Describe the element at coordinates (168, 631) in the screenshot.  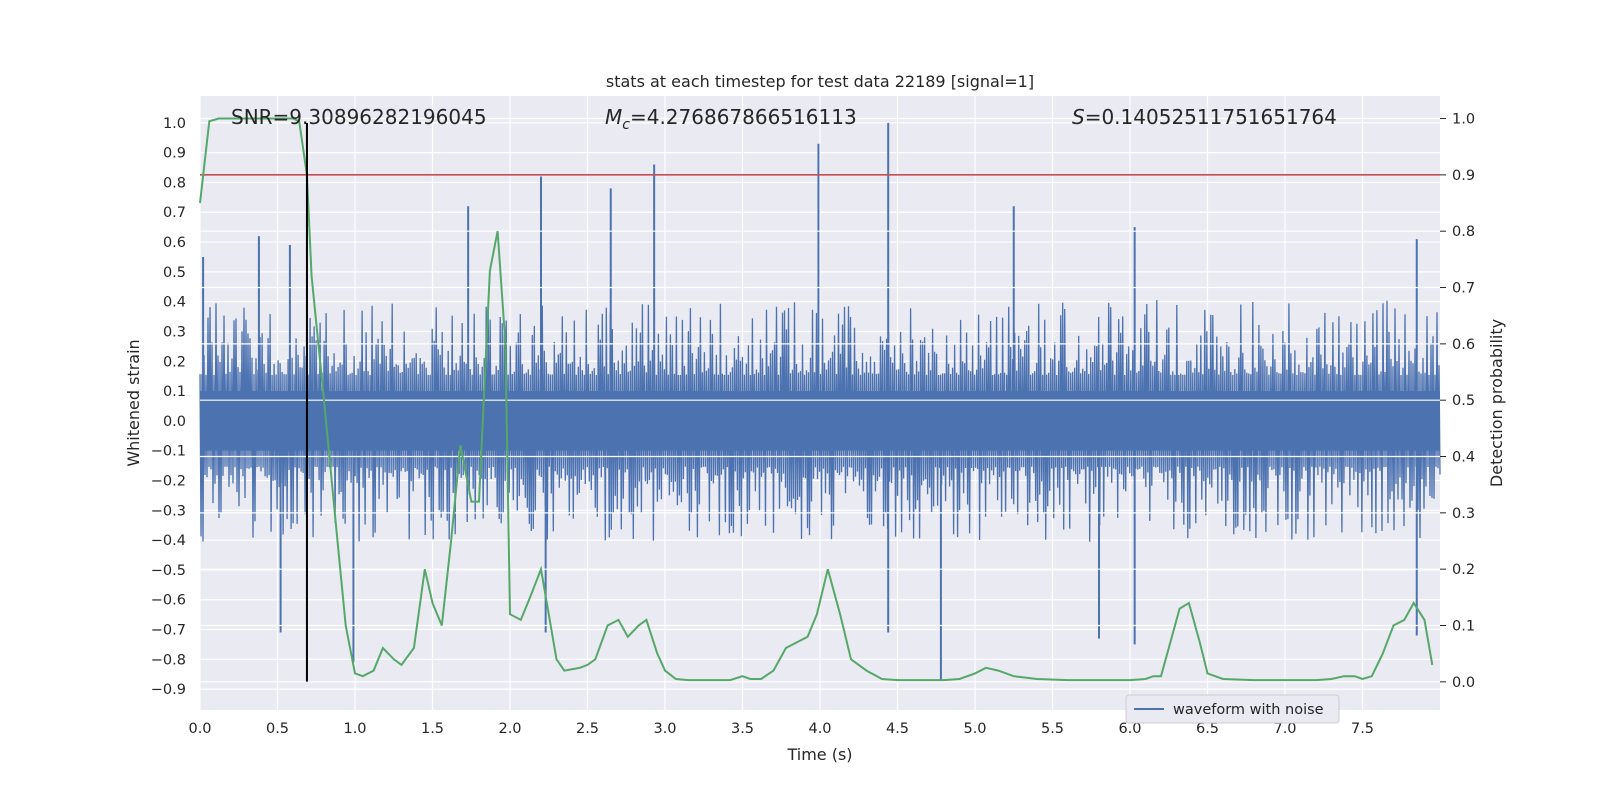
I see `y-left-tick-label: −0.7` at that location.